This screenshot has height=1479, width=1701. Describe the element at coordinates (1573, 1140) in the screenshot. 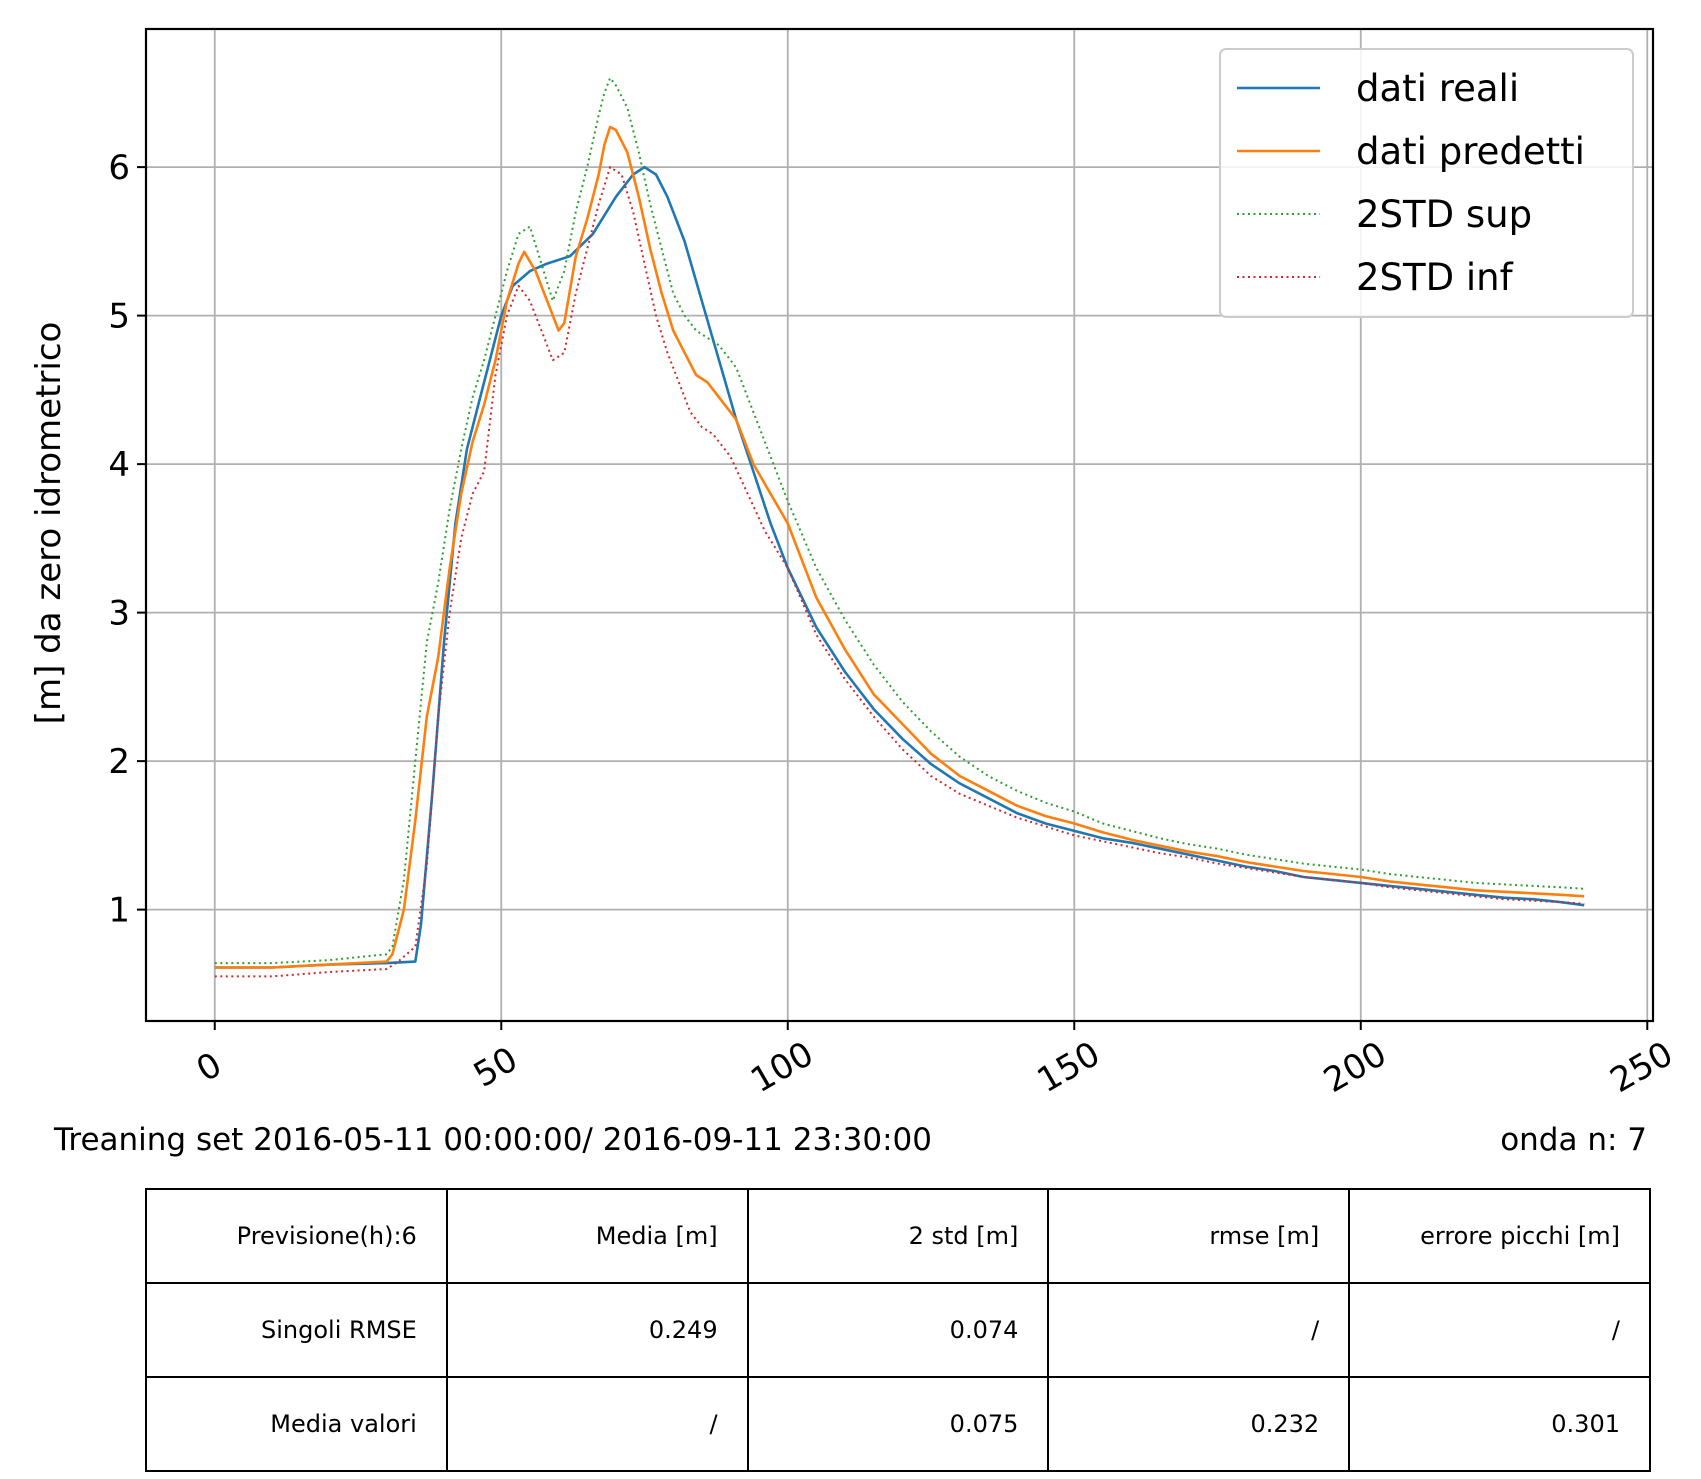

I see `wave-number-caption: onda n: 7` at that location.